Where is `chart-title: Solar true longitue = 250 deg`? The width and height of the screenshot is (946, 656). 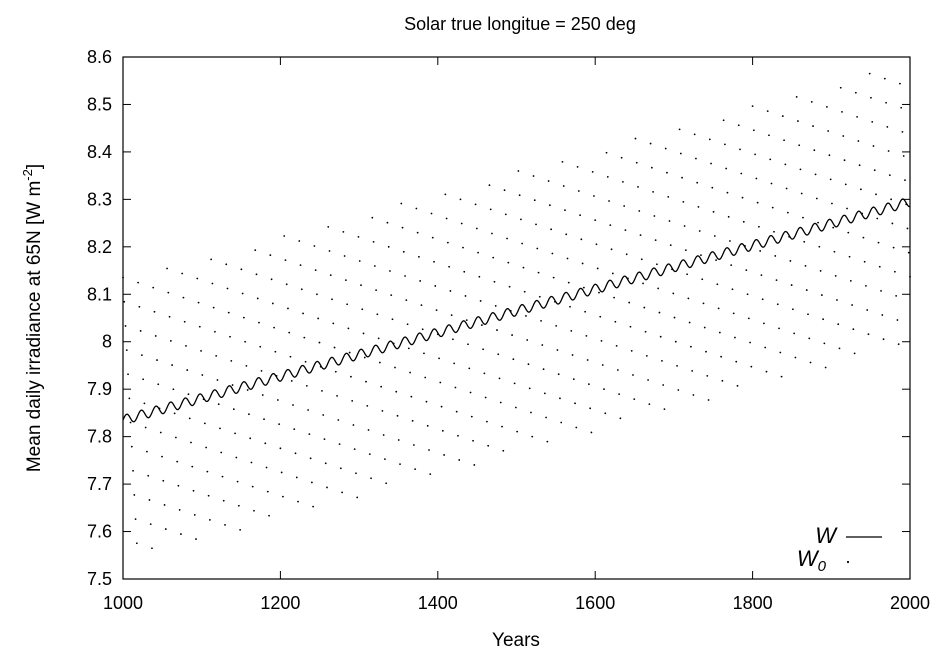
chart-title: Solar true longitue = 250 deg is located at coordinates (520, 24).